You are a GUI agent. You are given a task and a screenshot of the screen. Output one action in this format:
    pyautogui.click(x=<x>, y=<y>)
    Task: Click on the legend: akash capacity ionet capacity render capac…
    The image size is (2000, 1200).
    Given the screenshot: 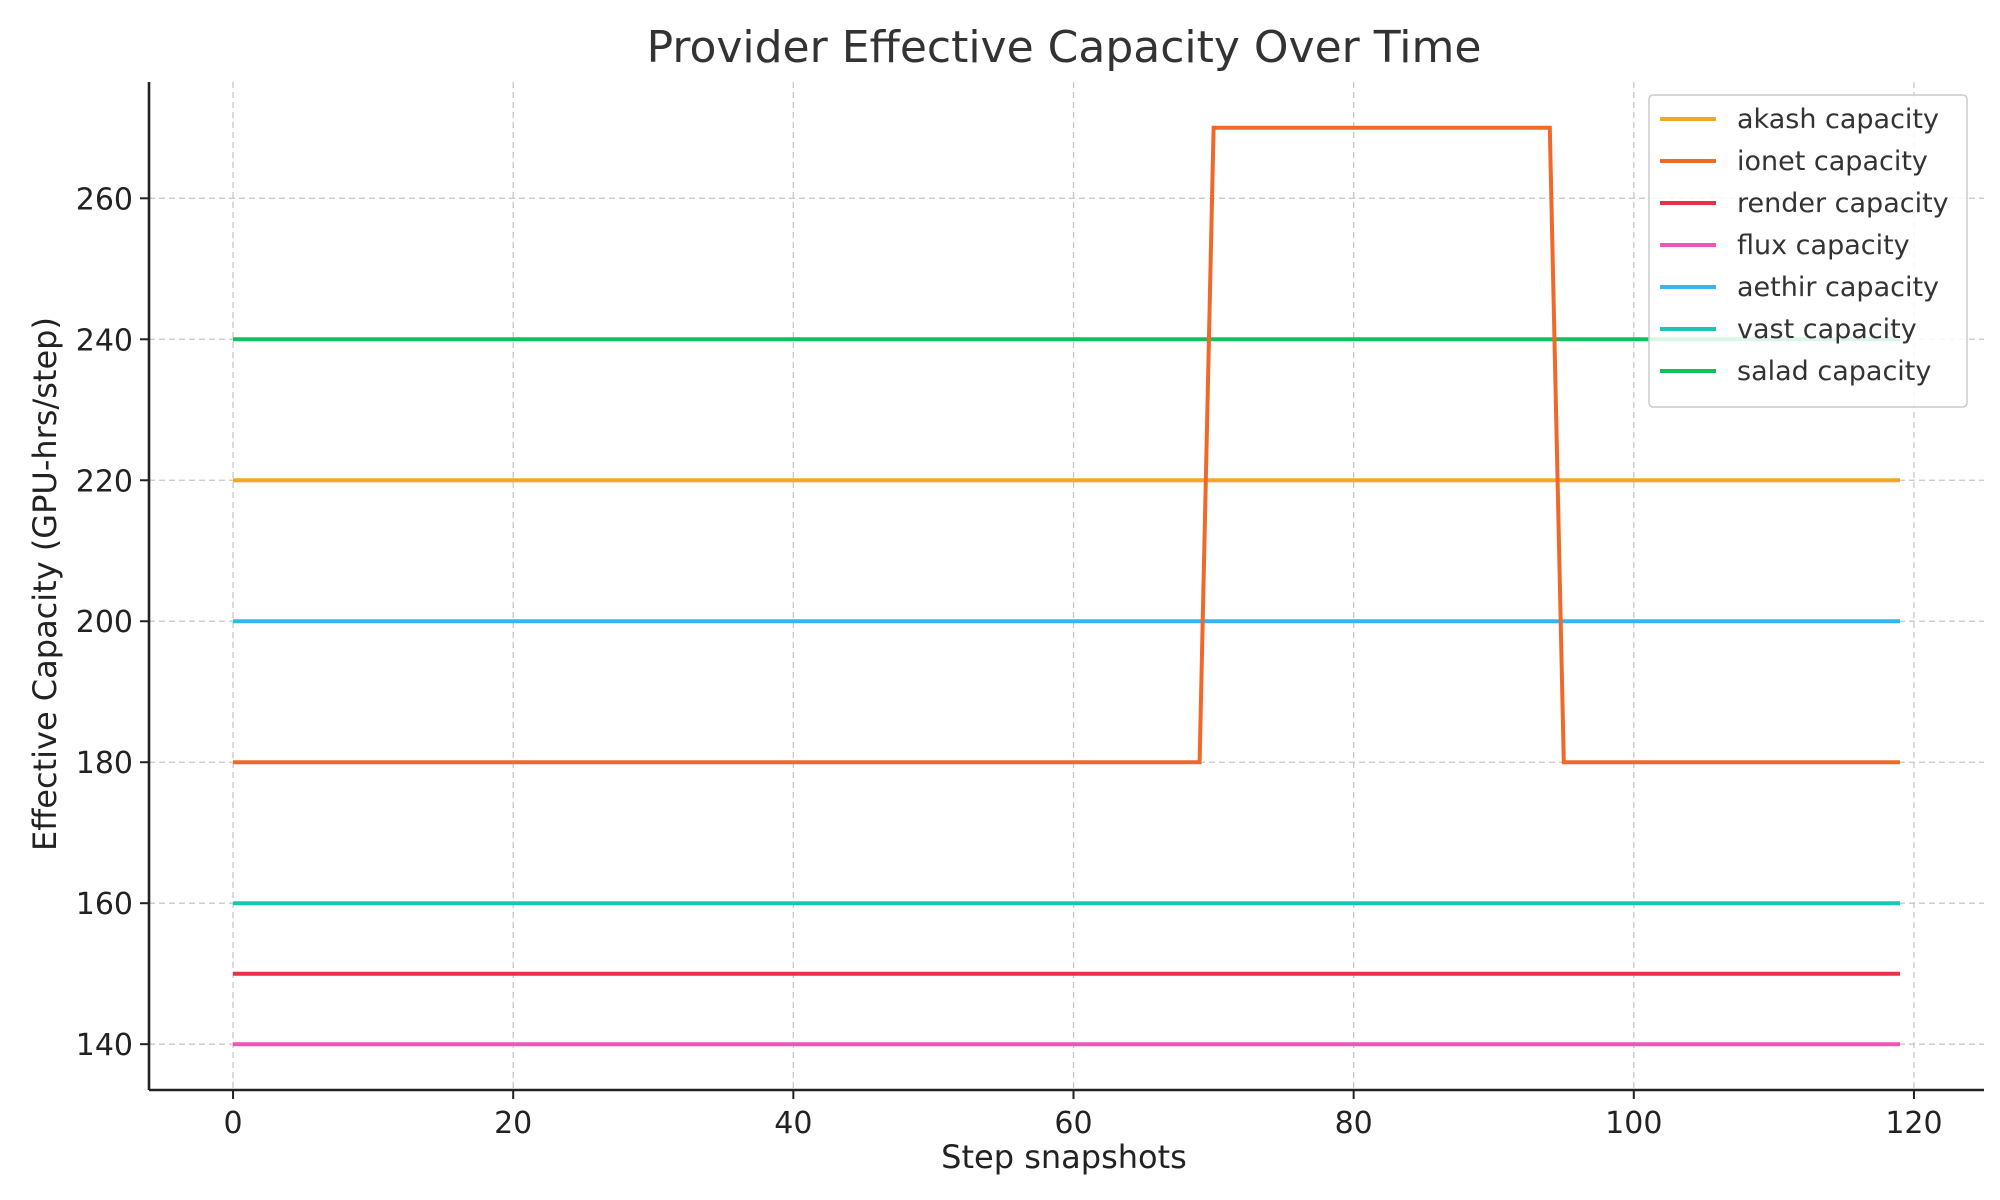 What is the action you would take?
    pyautogui.click(x=1808, y=251)
    